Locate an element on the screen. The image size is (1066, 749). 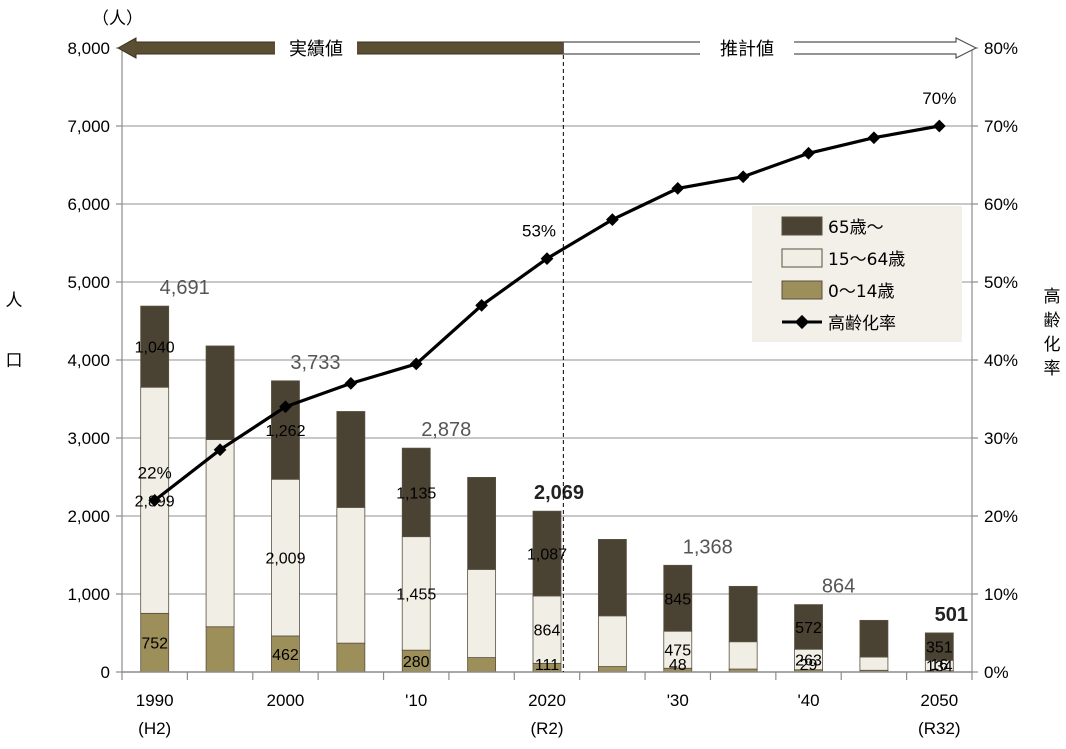
segment-value-label: 1,135 is located at coordinates (416, 493).